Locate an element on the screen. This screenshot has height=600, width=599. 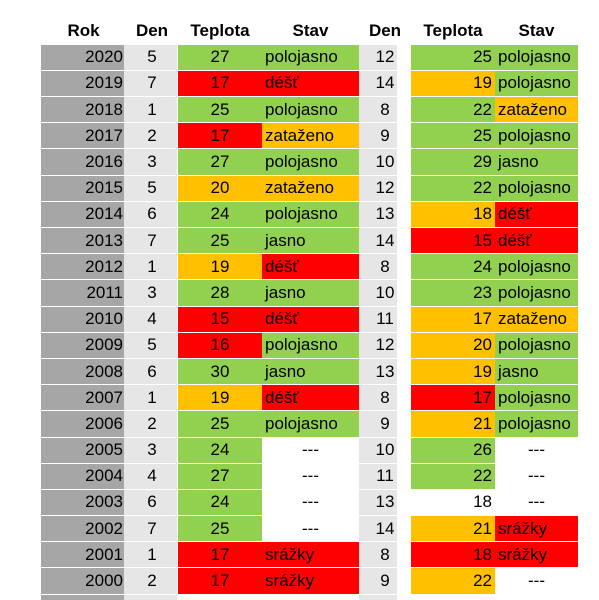
cell-teplota: 24 is located at coordinates (220, 450).